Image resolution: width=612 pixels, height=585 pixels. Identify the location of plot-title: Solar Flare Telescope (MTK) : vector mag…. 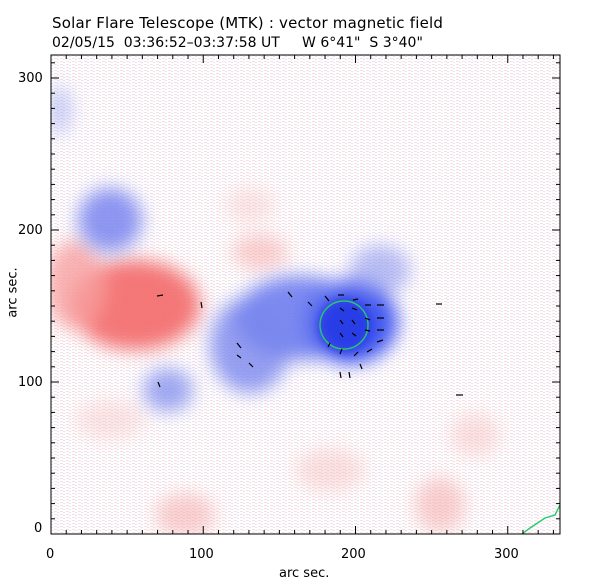
(248, 23).